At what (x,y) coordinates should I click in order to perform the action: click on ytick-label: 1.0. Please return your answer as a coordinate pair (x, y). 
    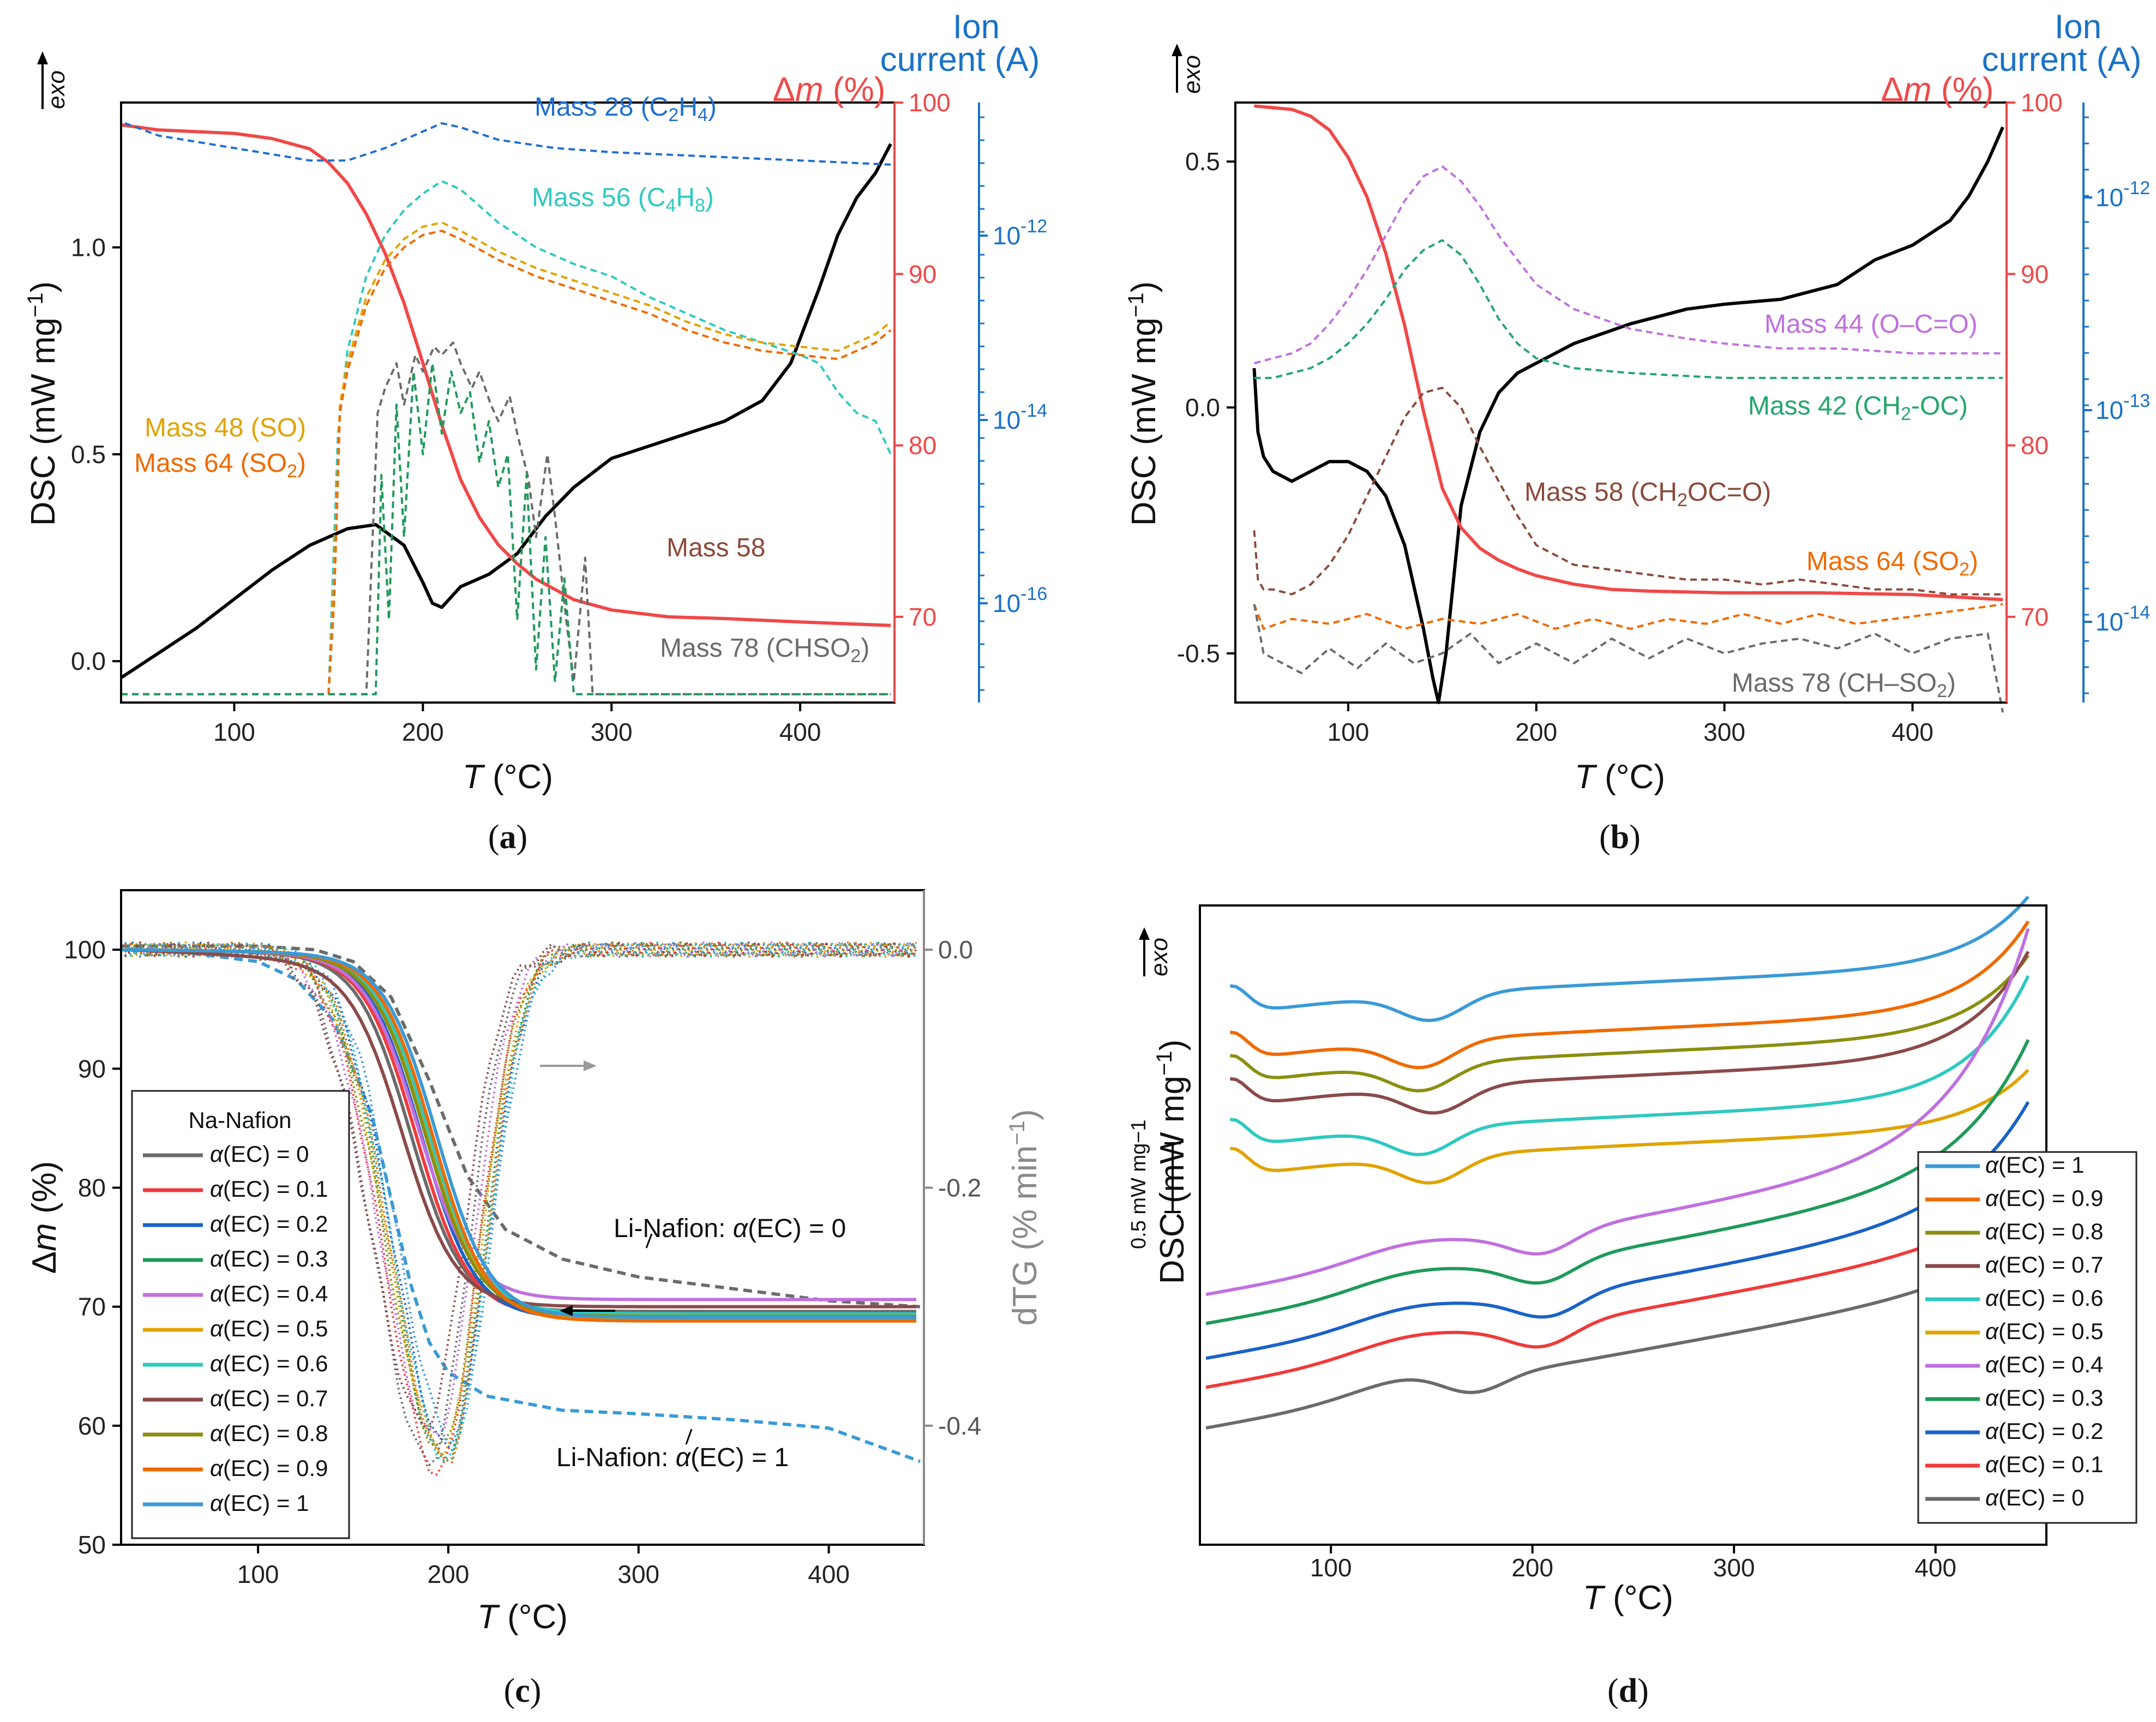
    Looking at the image, I should click on (88, 247).